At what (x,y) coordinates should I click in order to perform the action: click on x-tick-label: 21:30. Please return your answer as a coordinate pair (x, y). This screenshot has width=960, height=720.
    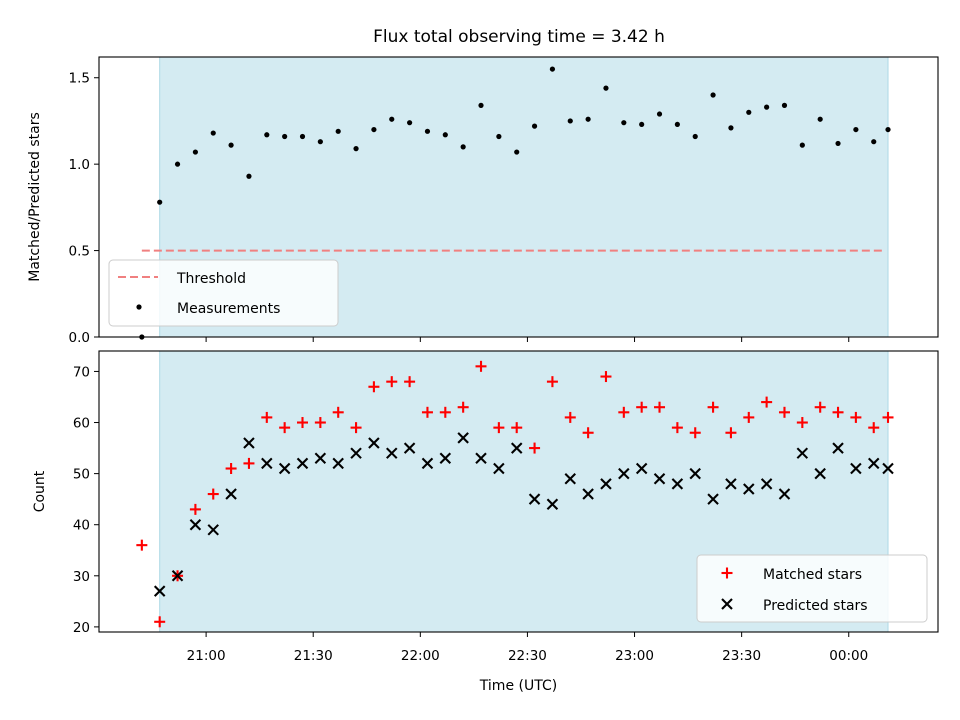
    Looking at the image, I should click on (313, 656).